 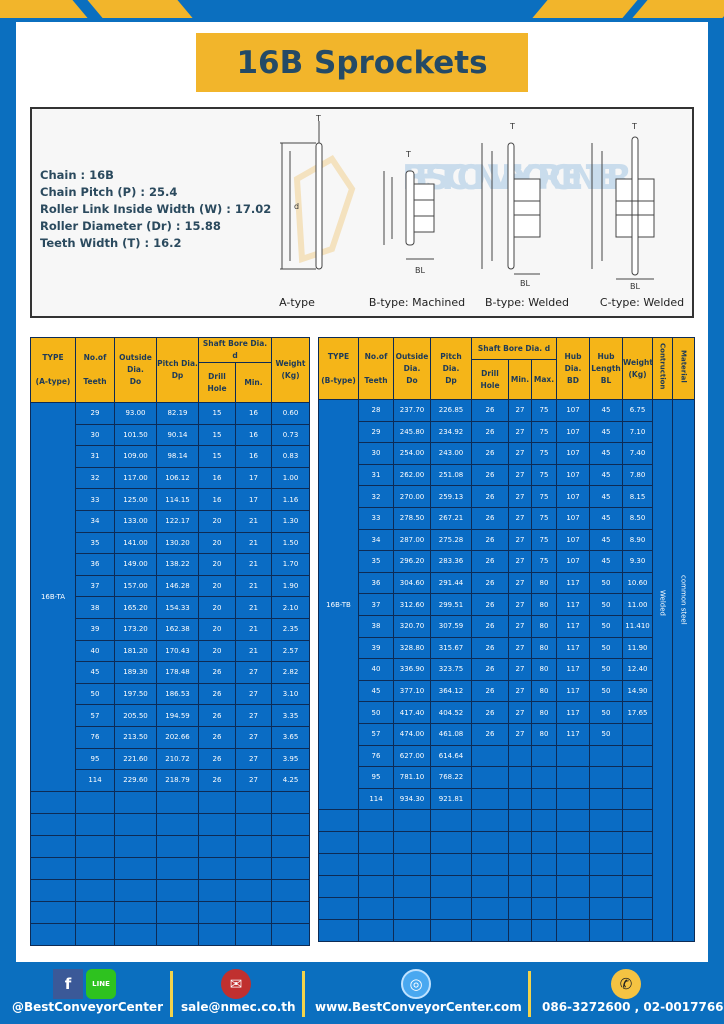 What do you see at coordinates (662, 603) in the screenshot?
I see `construction-value: Welded` at bounding box center [662, 603].